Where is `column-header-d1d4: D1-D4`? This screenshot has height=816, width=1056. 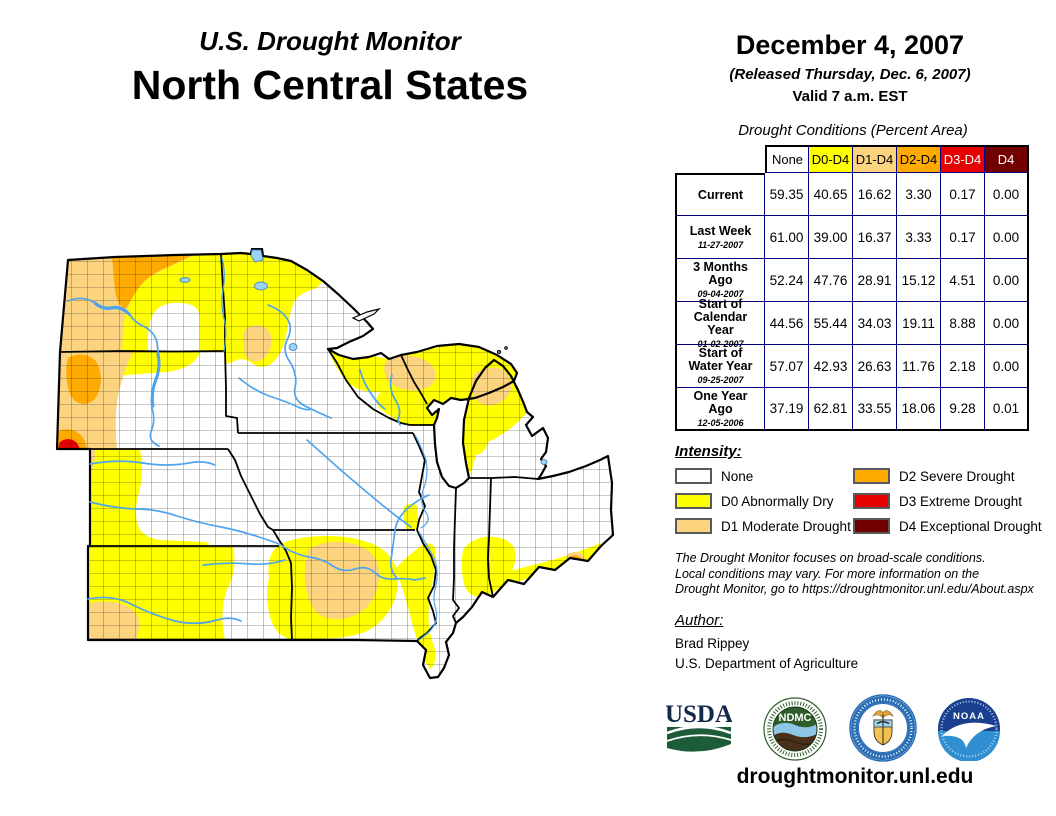 column-header-d1d4: D1-D4 is located at coordinates (875, 159).